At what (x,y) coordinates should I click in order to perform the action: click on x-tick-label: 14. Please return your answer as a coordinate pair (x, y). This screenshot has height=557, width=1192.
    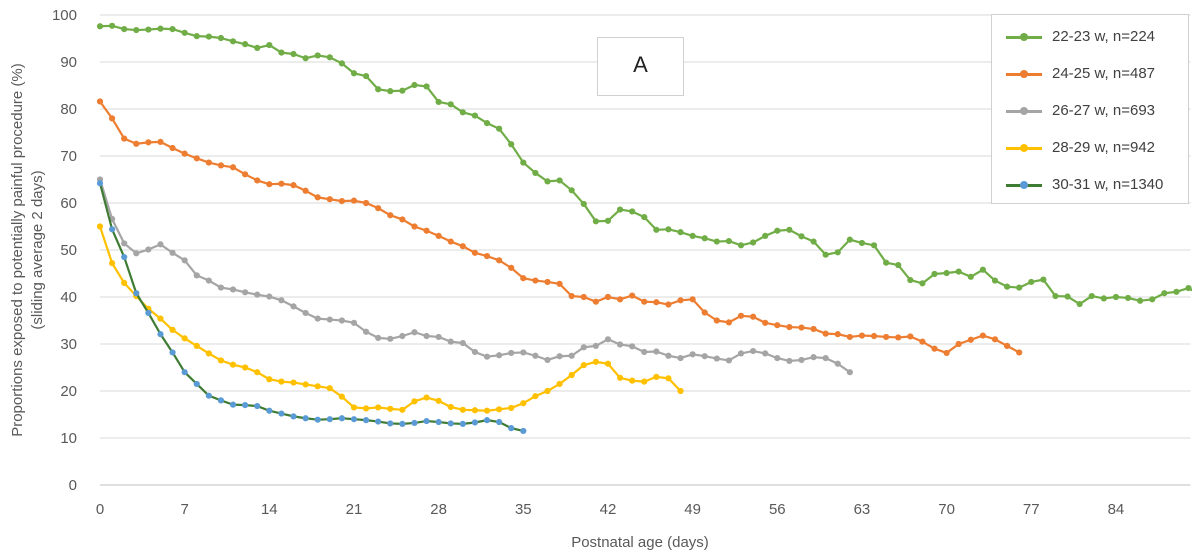
    Looking at the image, I should click on (269, 509).